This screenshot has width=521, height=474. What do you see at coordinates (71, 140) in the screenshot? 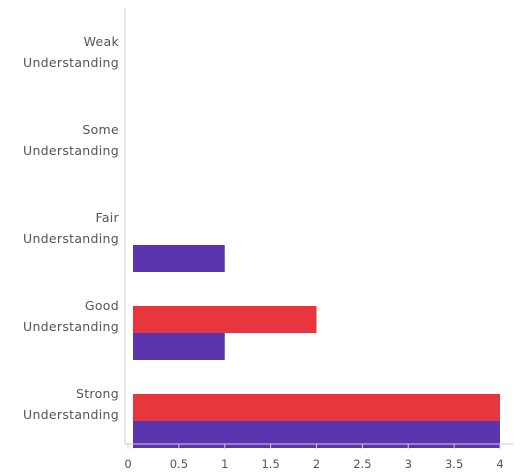
I see `category-label-some: Some Understanding` at bounding box center [71, 140].